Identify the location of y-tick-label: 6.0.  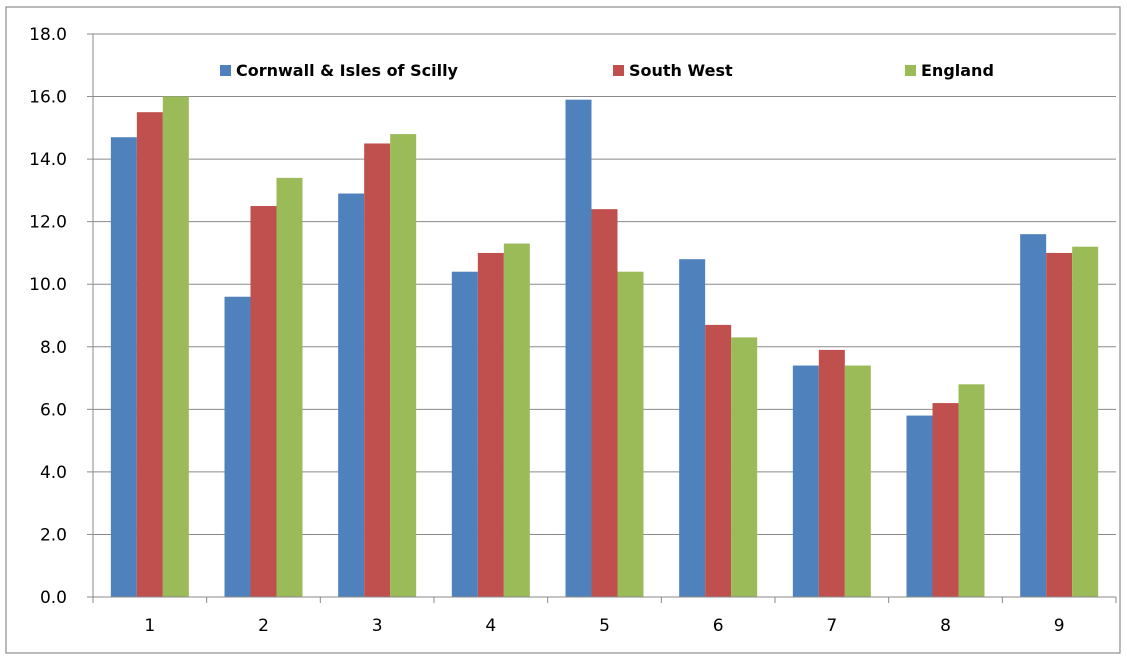
(53, 410).